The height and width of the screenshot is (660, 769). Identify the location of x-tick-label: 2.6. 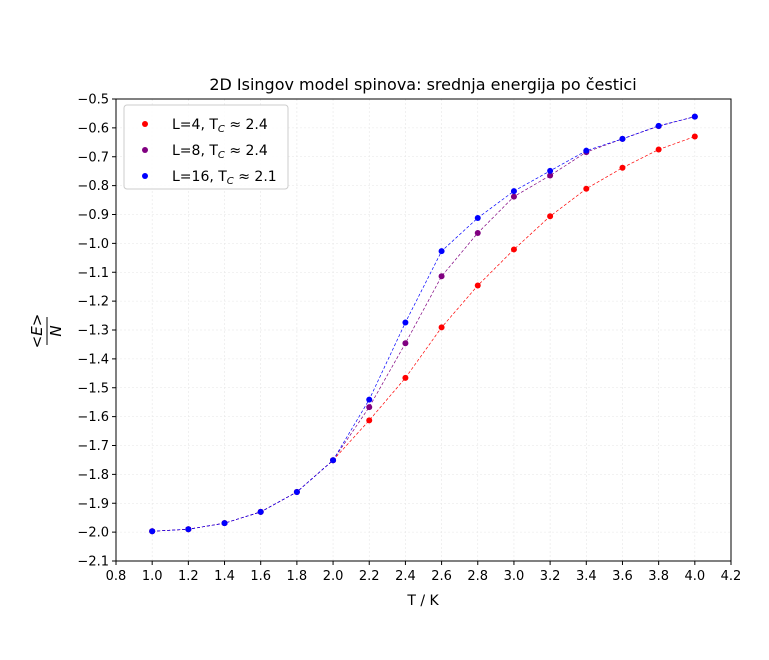
(441, 576).